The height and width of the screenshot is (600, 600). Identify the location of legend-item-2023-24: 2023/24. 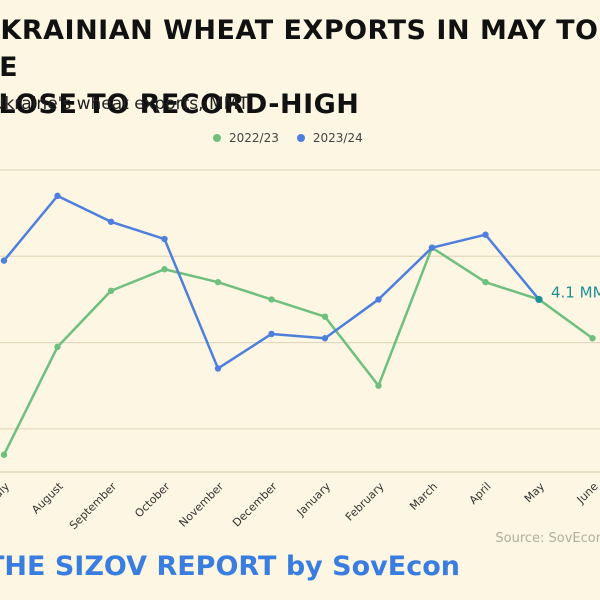
(329, 138).